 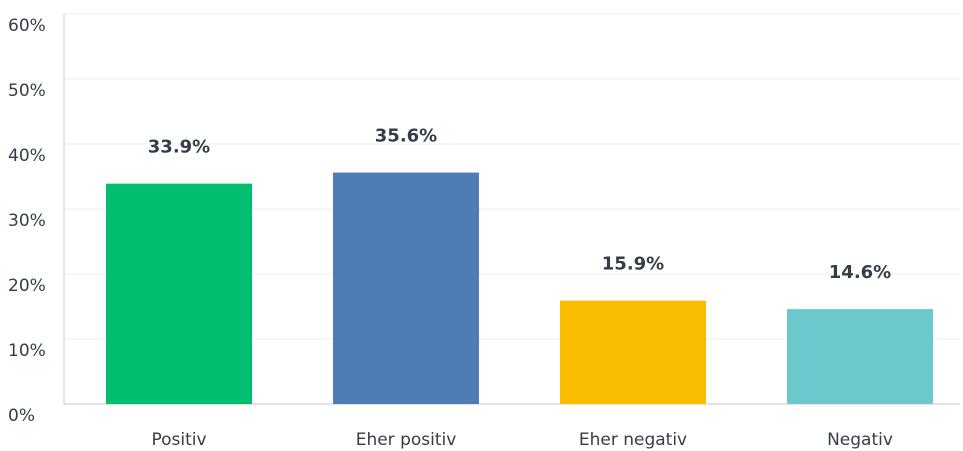 I want to click on y-tick-label: 10%, so click(x=27, y=351).